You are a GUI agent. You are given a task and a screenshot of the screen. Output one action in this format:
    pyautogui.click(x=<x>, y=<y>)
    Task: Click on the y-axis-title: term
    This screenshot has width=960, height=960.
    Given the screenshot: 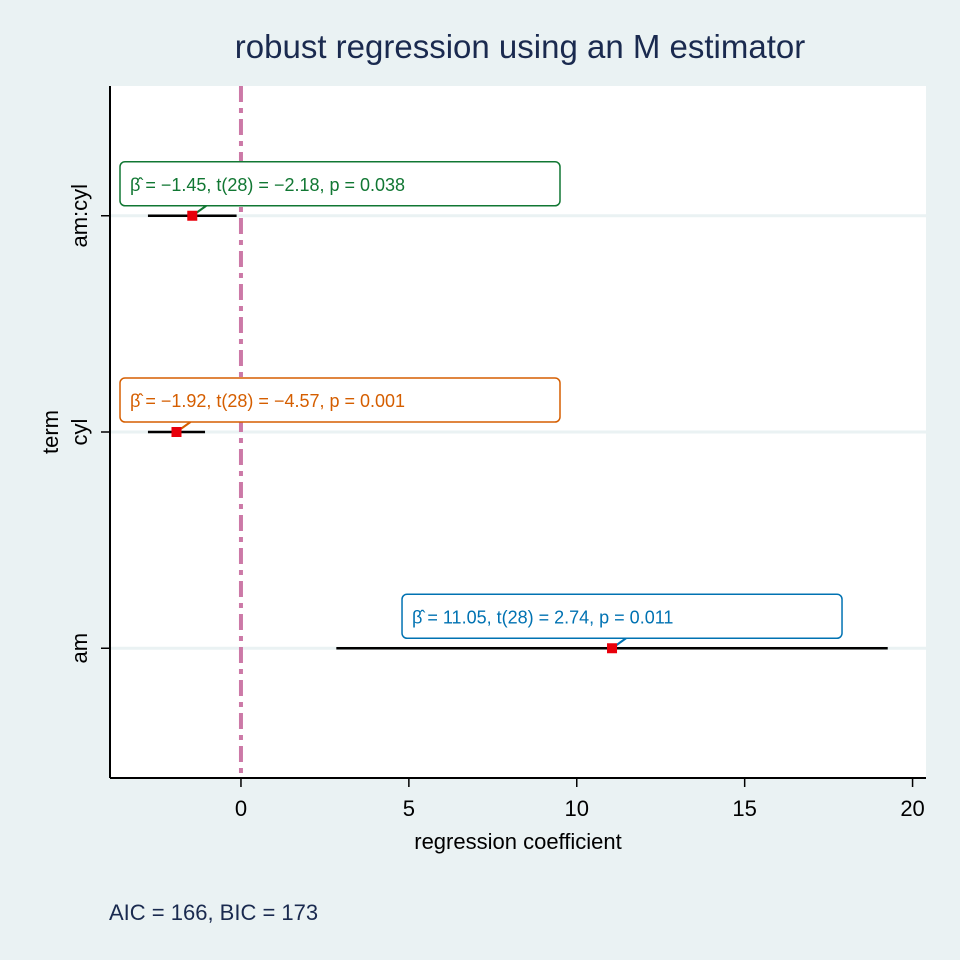 What is the action you would take?
    pyautogui.click(x=50, y=432)
    